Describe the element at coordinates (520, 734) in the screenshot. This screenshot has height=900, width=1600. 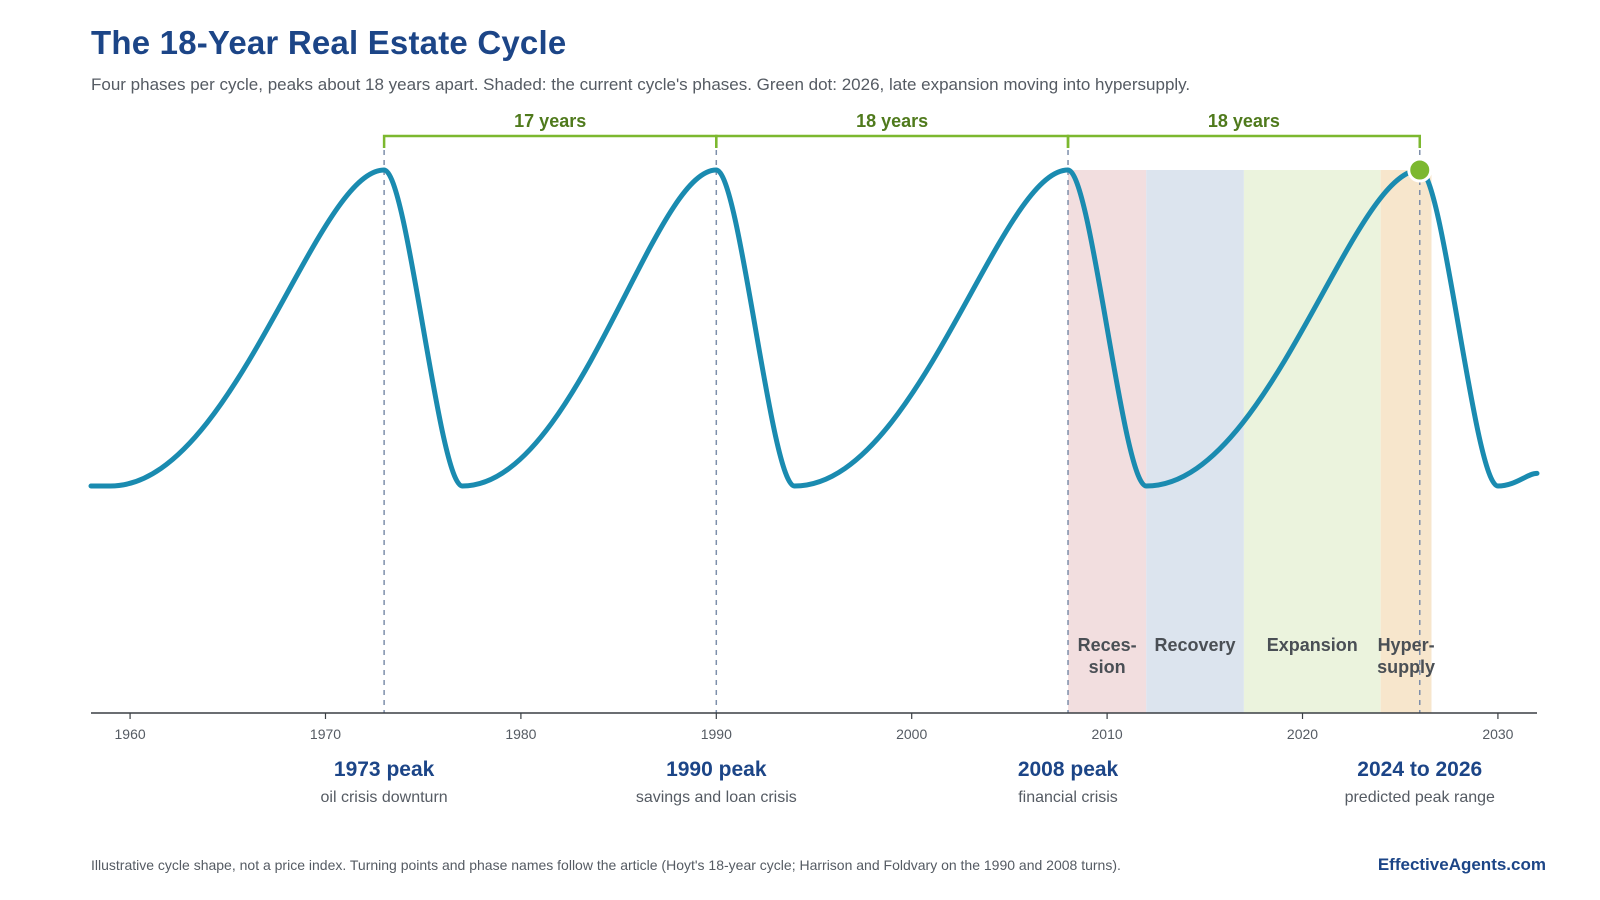
I see `x-tick-label-1980: 1980` at that location.